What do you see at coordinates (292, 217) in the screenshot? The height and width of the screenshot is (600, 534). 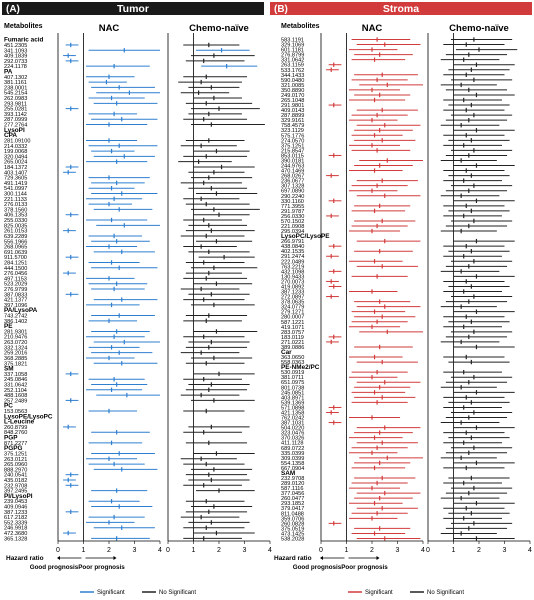 I see `metabolite-label: 256.0330` at bounding box center [292, 217].